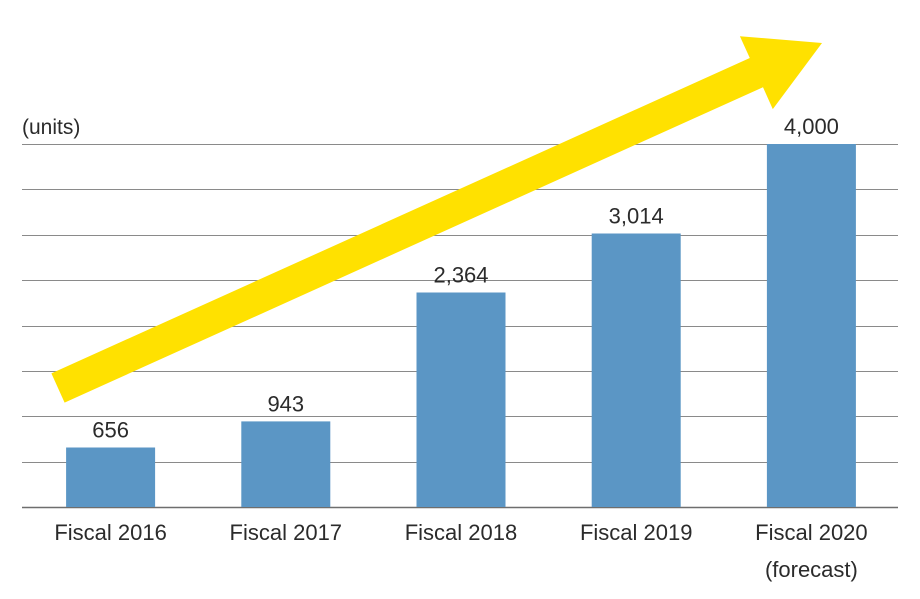 The height and width of the screenshot is (599, 920). Describe the element at coordinates (636, 532) in the screenshot. I see `x-tick-label-4: Fiscal 2019` at that location.